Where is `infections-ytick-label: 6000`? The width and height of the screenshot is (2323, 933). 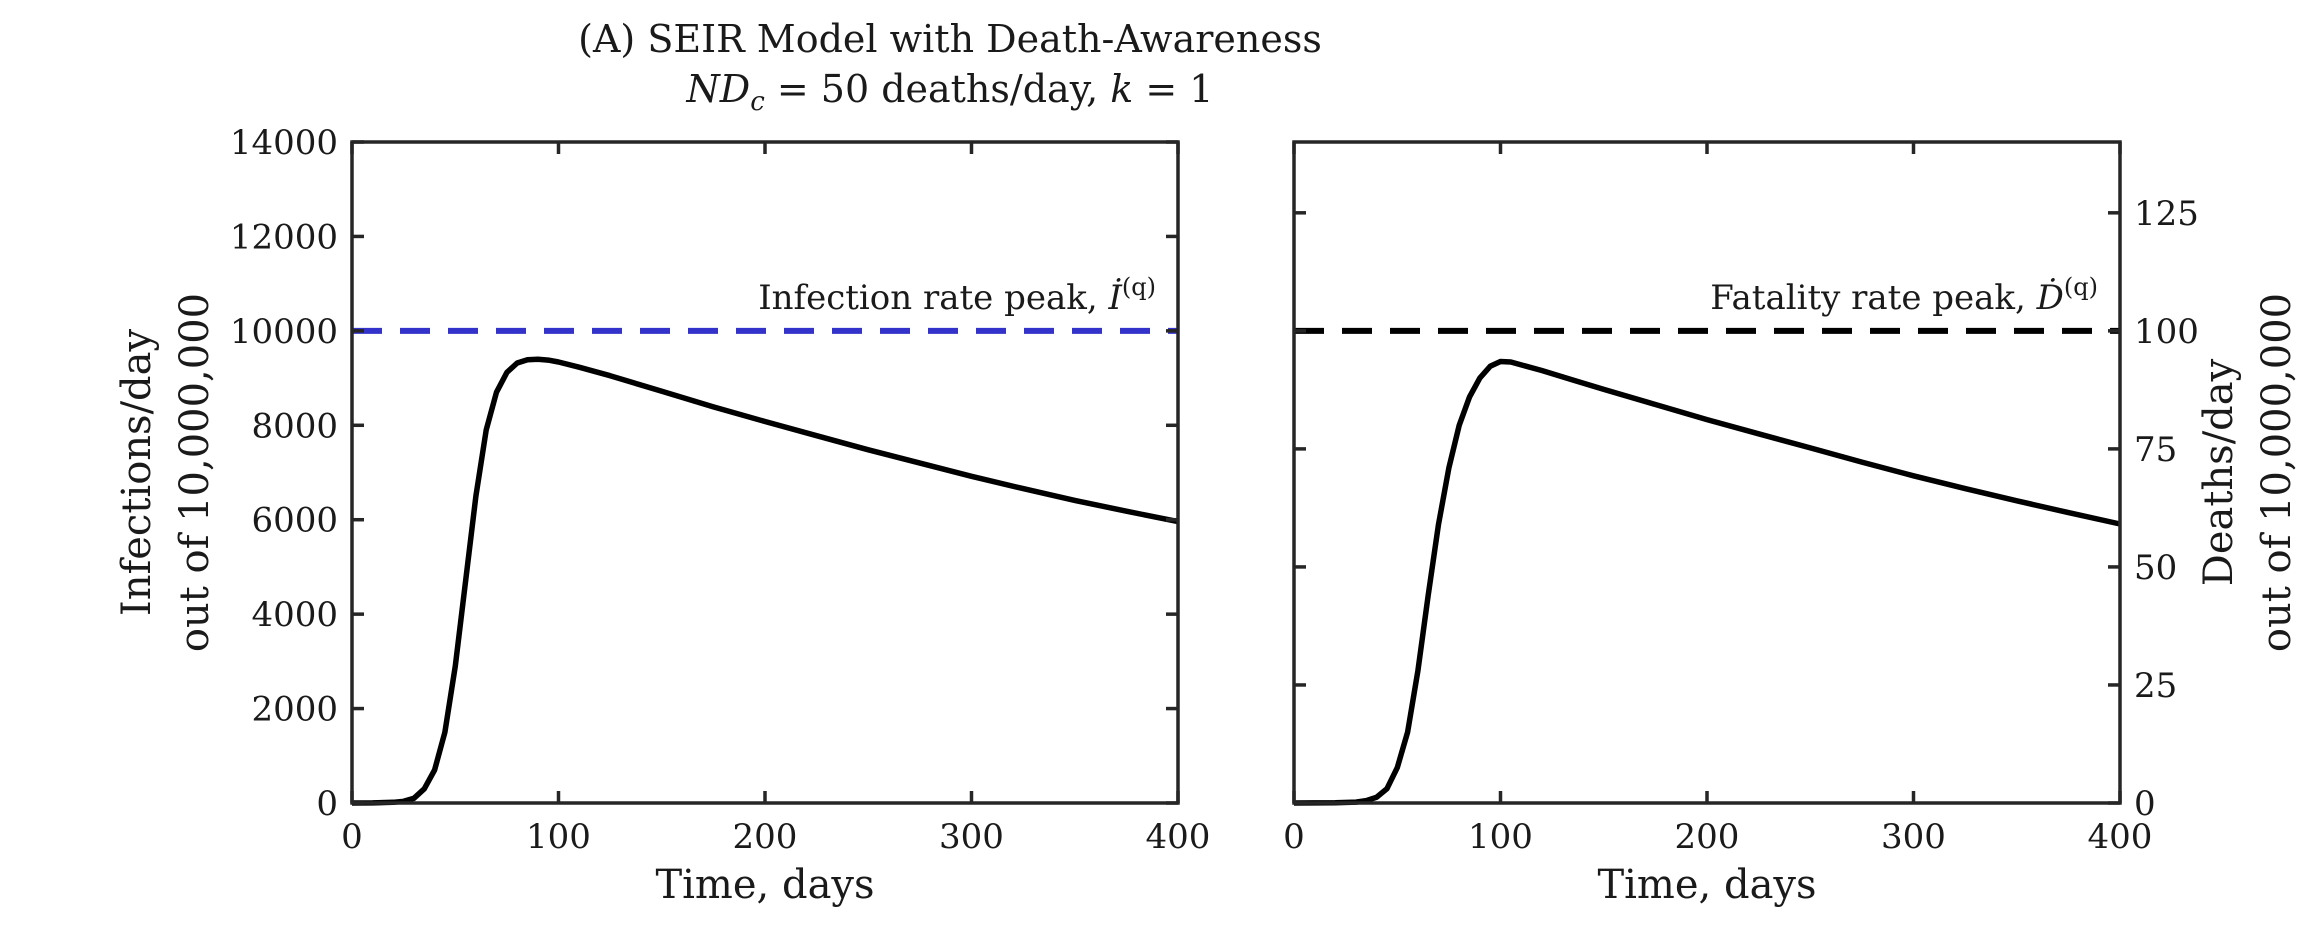
infections-ytick-label: 6000 is located at coordinates (294, 521).